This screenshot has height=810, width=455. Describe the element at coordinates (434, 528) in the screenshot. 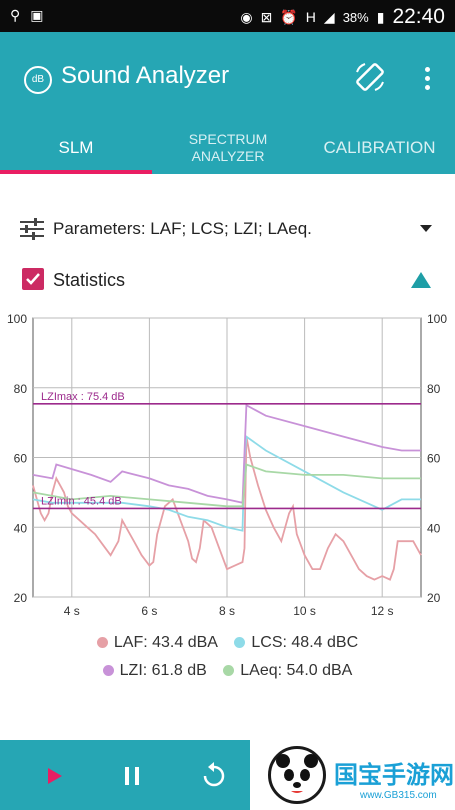

I see `y-tick-label-right: 40` at that location.